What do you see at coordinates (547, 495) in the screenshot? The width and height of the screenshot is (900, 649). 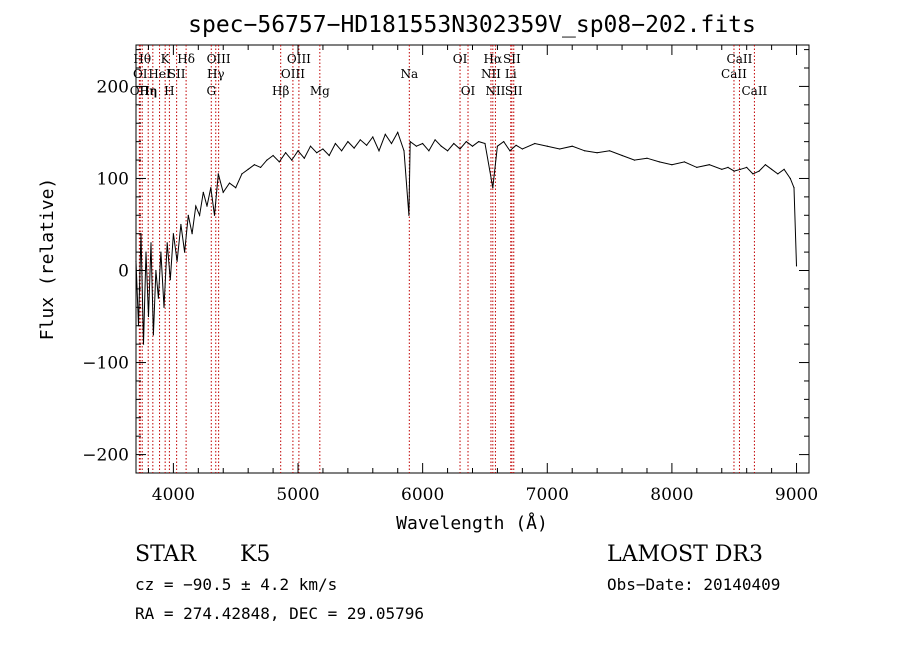 I see `x-tick-label: 7000` at bounding box center [547, 495].